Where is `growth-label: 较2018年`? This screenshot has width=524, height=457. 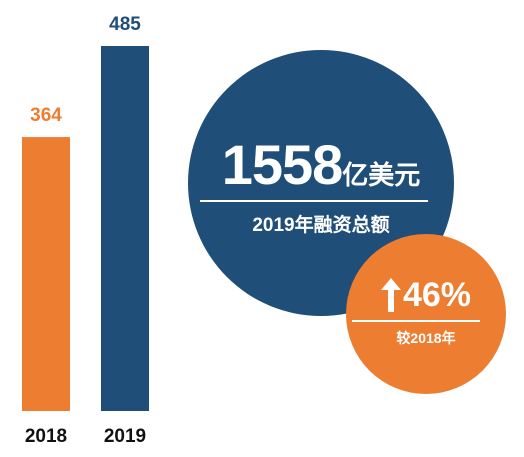 growth-label: 较2018年 is located at coordinates (426, 338).